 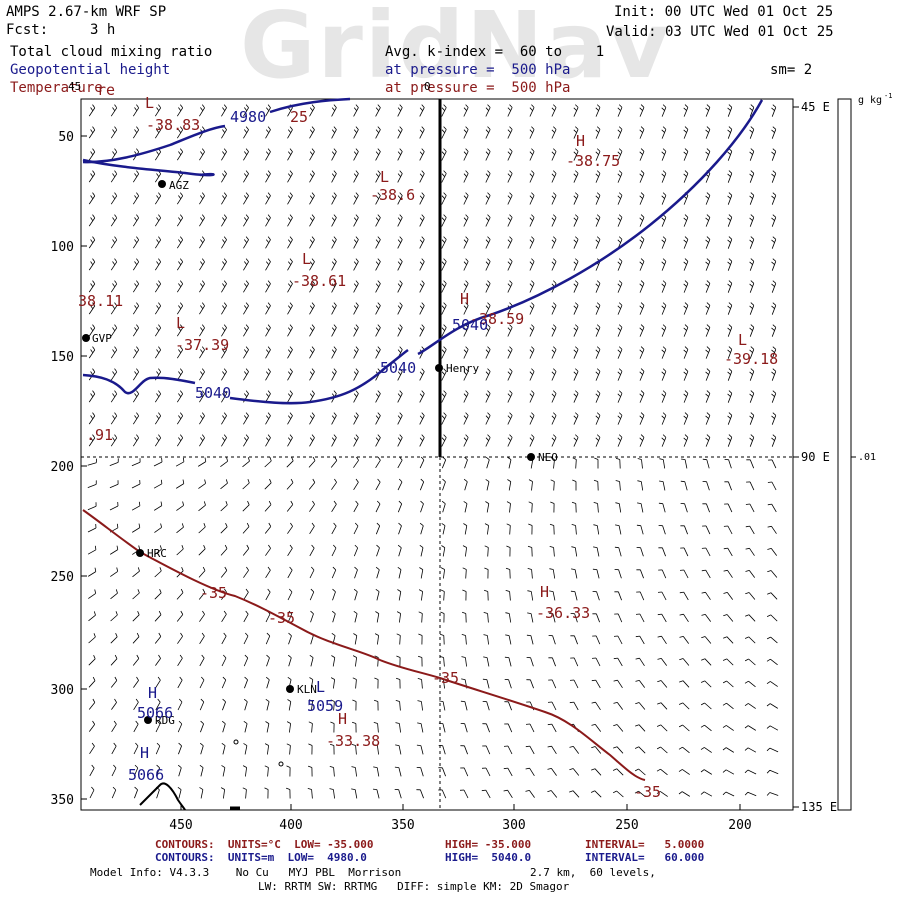 I want to click on temp-contour-info: CONTOURS: UNITS=°C LOW= -35.000, so click(x=264, y=844).